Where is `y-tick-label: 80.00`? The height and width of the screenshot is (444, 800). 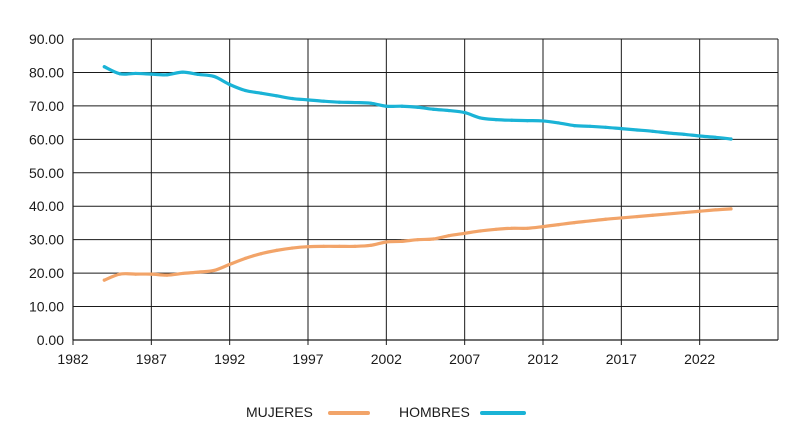 y-tick-label: 80.00 is located at coordinates (46, 72).